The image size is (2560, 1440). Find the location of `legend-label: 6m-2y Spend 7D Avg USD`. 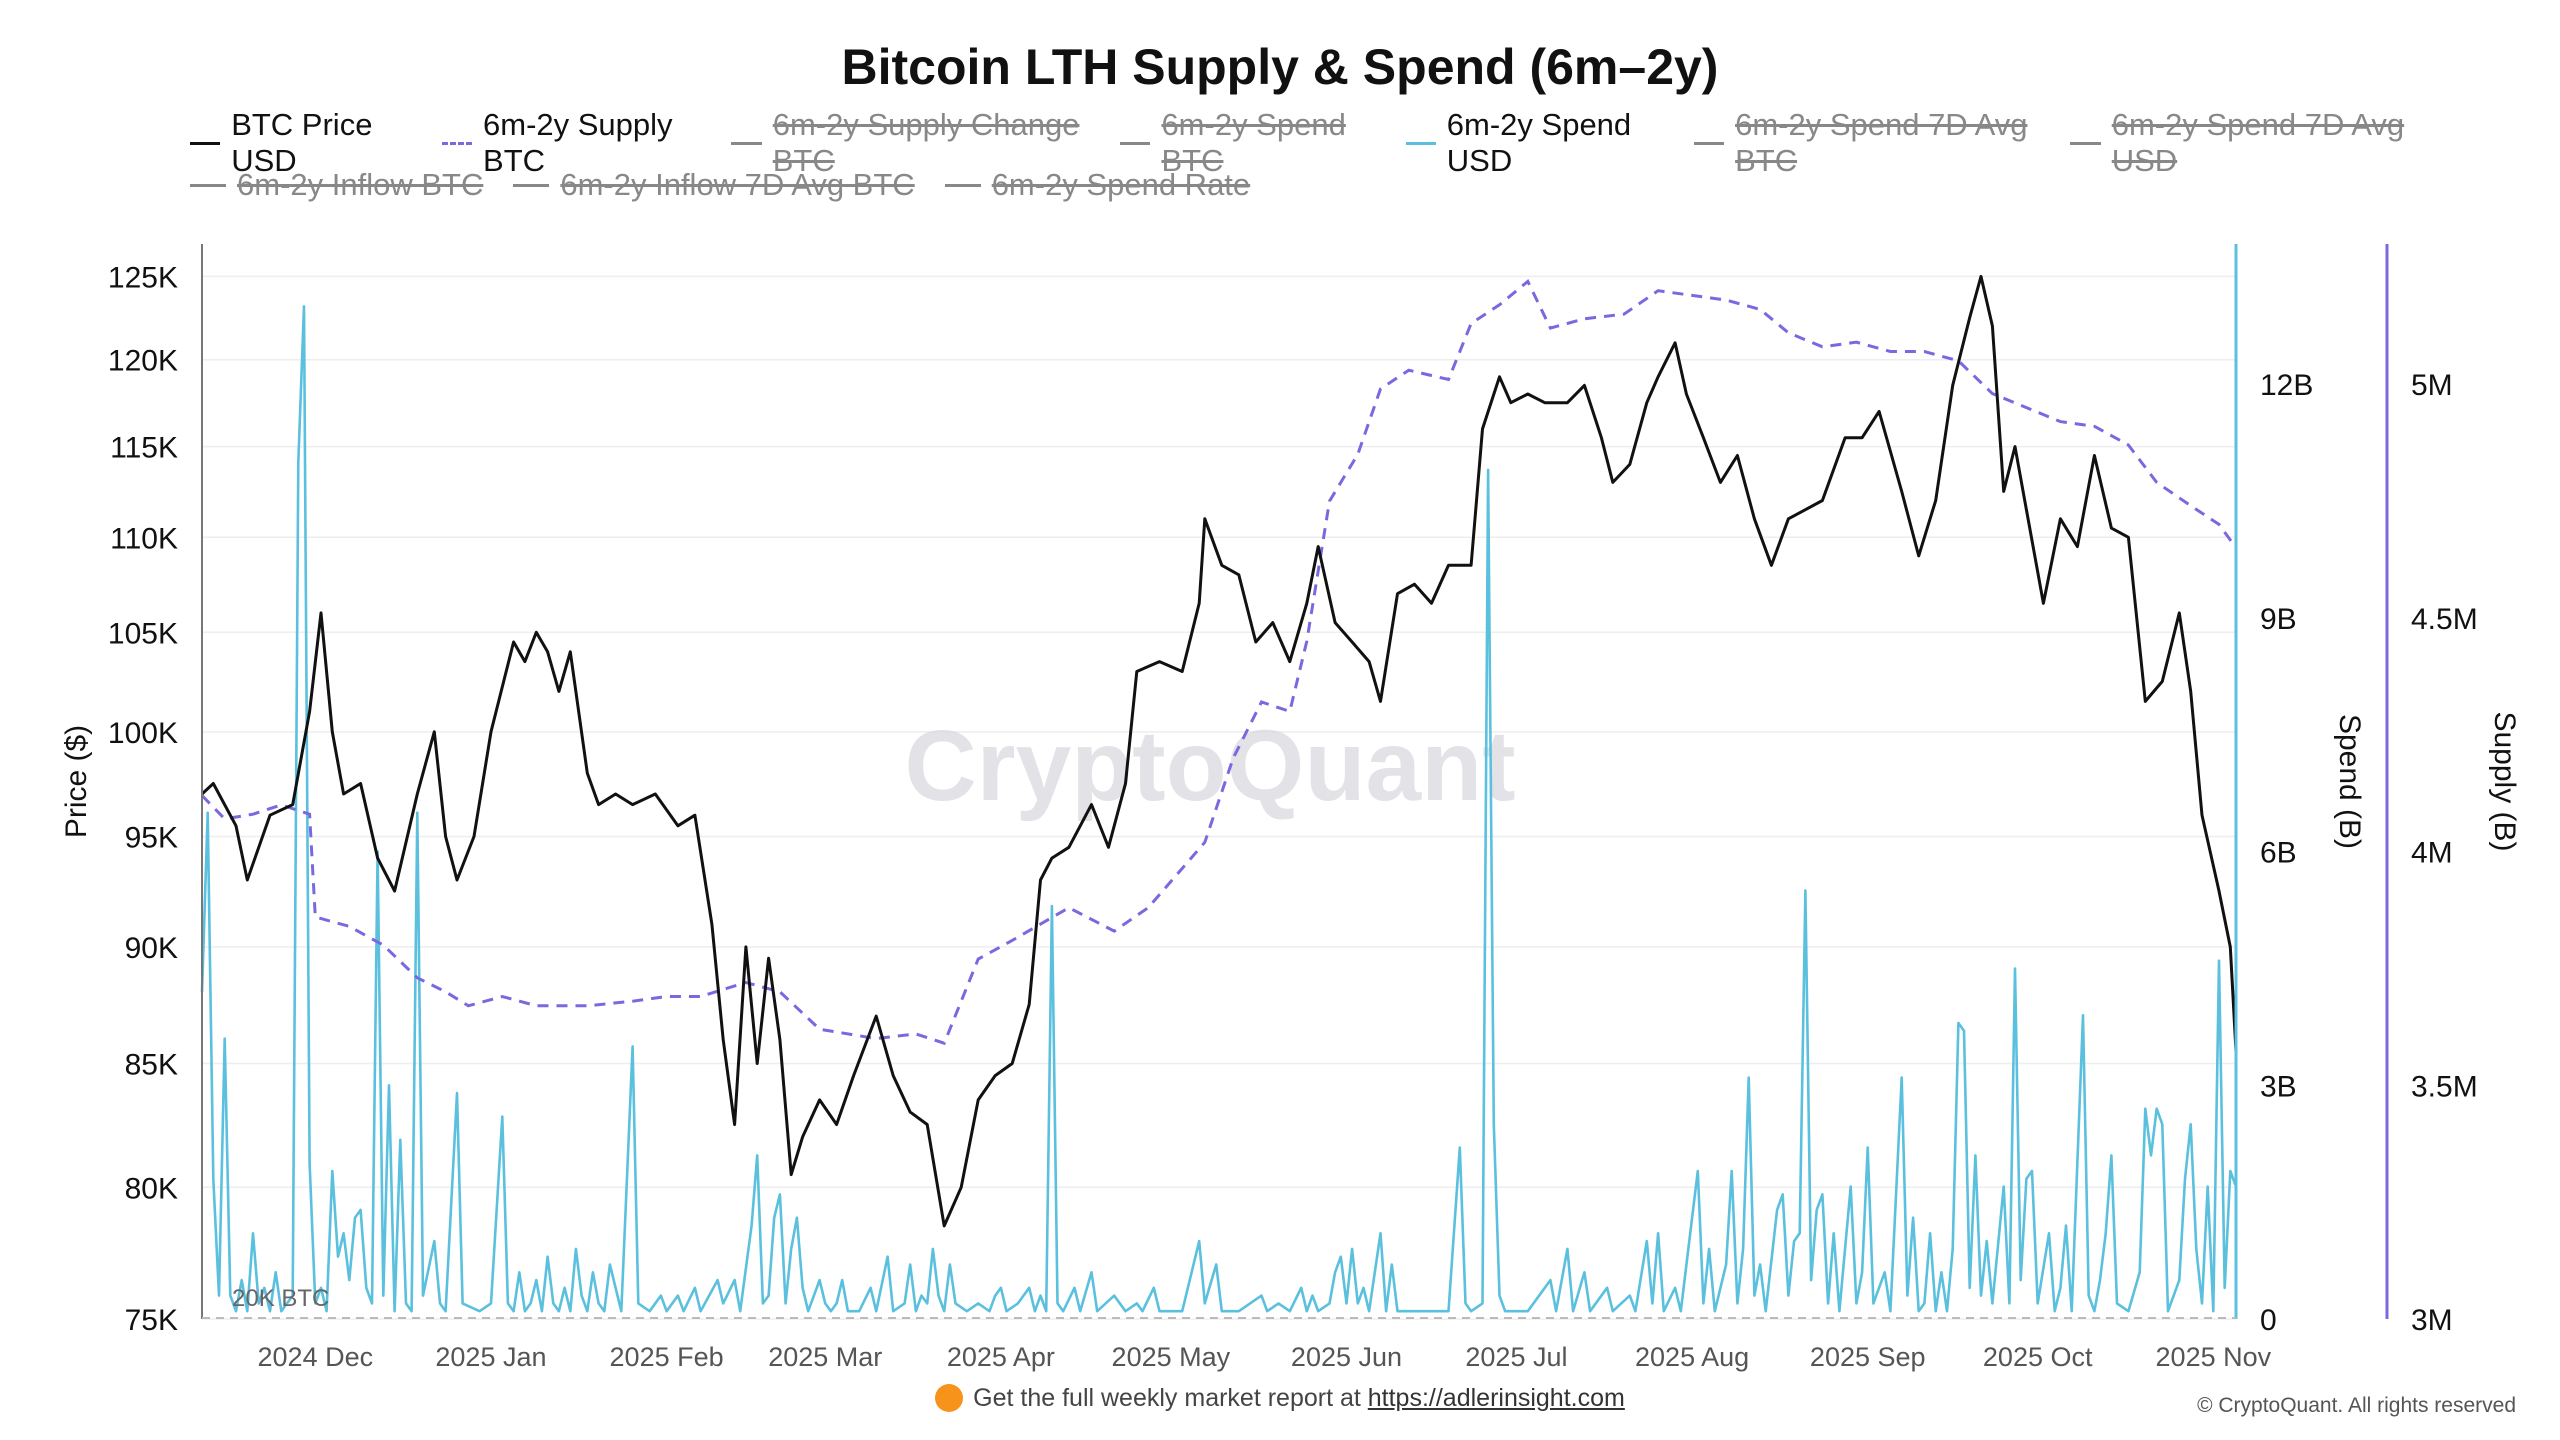

legend-label: 6m-2y Spend 7D Avg USD is located at coordinates (2258, 142).